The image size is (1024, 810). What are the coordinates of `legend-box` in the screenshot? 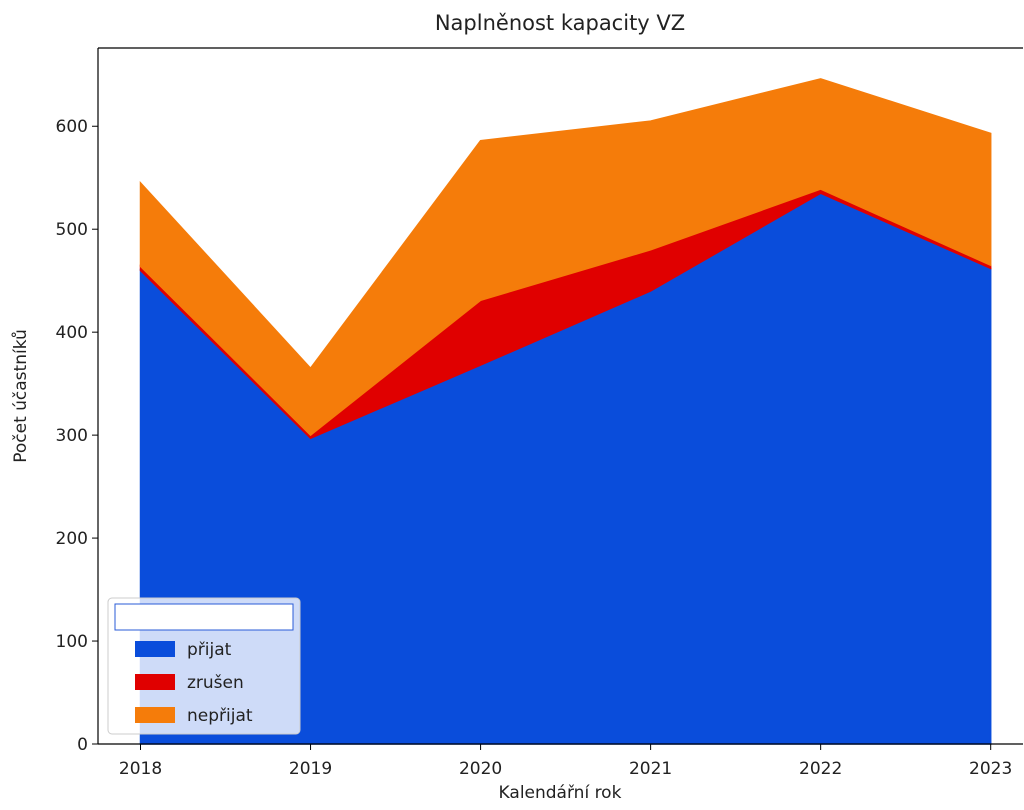 It's located at (204, 666).